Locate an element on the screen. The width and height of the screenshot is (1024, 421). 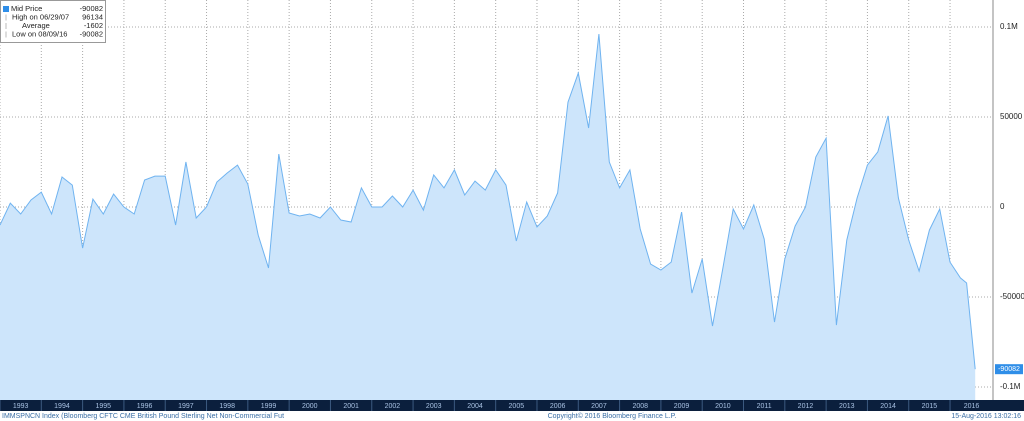
footer-right: 15-Aug-2016 13:02:16 is located at coordinates (986, 416).